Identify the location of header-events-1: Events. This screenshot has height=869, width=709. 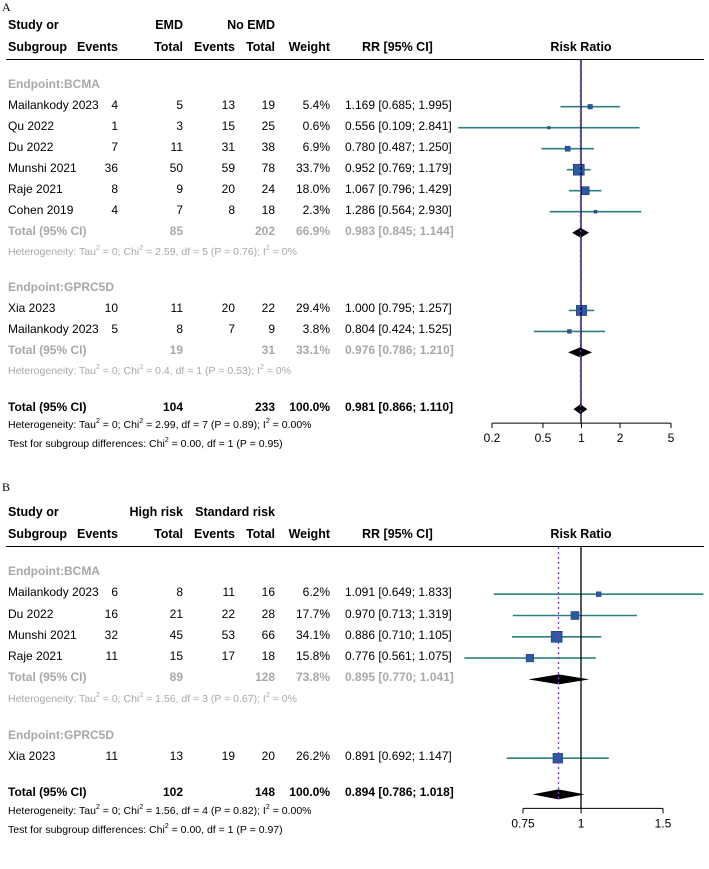
(97, 47).